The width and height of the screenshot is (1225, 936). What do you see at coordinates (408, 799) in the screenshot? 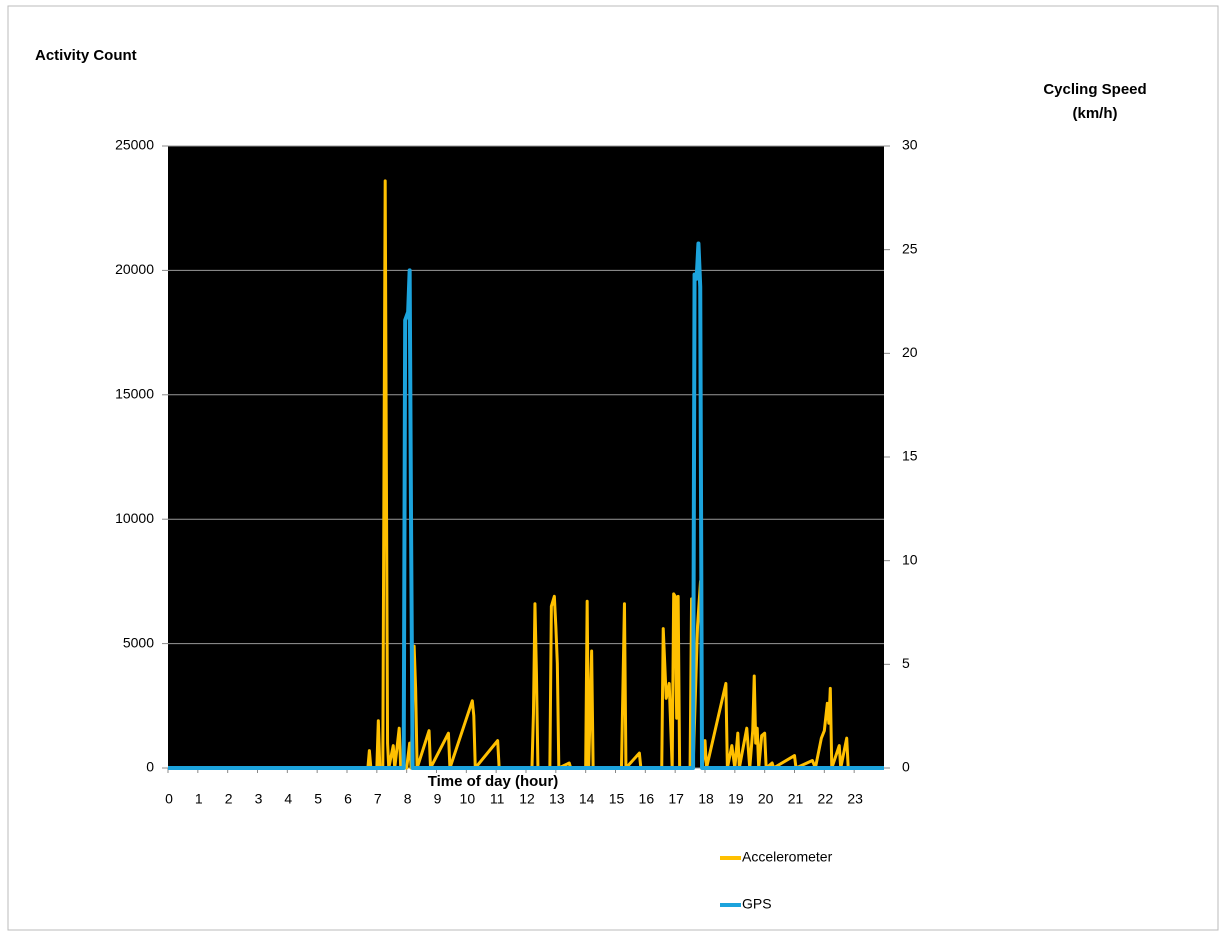
I see `x-tick-label: 8` at bounding box center [408, 799].